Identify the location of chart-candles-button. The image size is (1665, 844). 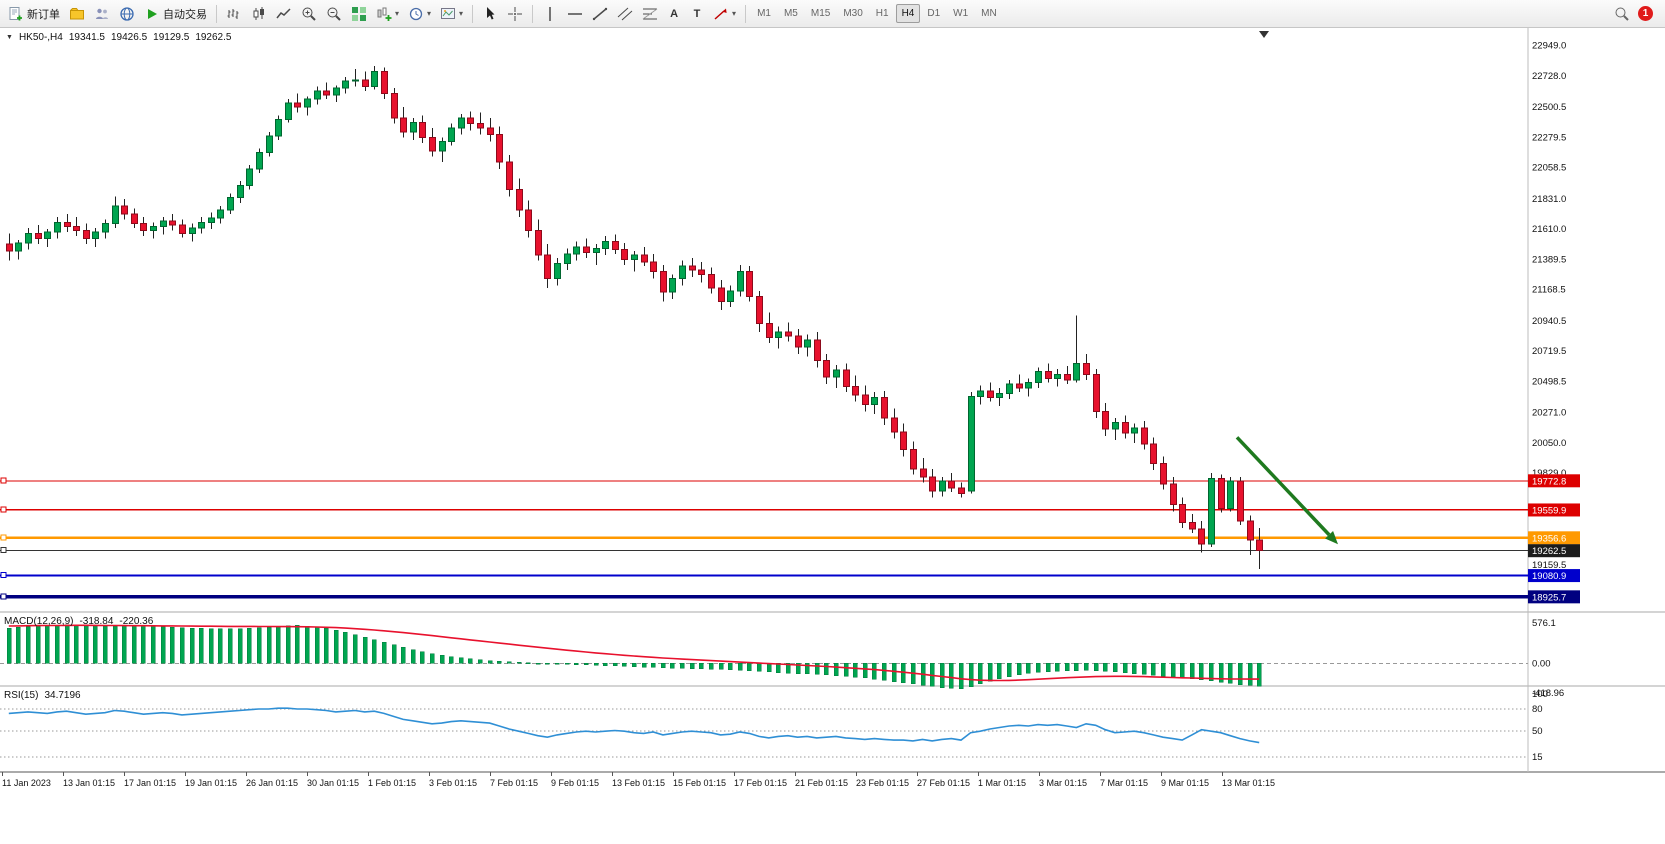
(259, 14).